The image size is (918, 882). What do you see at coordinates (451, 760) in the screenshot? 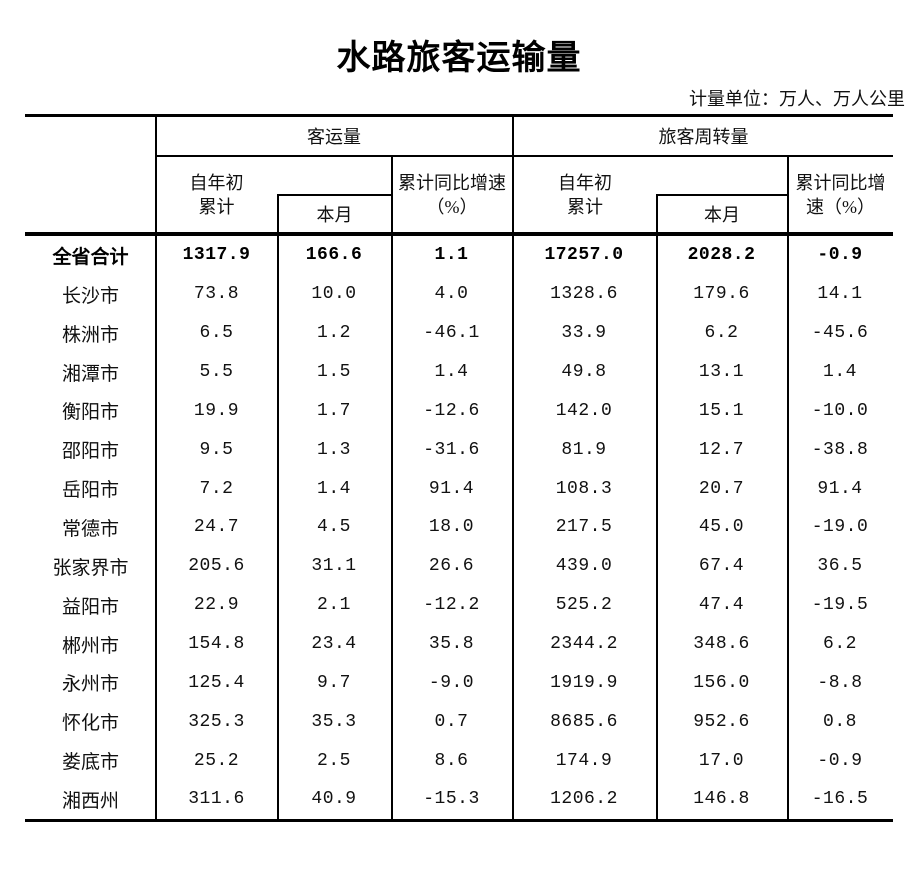
I see `cell-value: 8.6` at bounding box center [451, 760].